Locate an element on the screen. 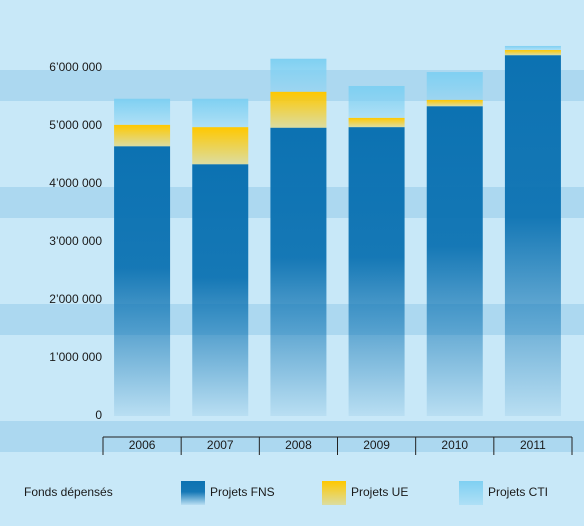 Image resolution: width=584 pixels, height=526 pixels. x-tick-label: 2007 is located at coordinates (220, 445).